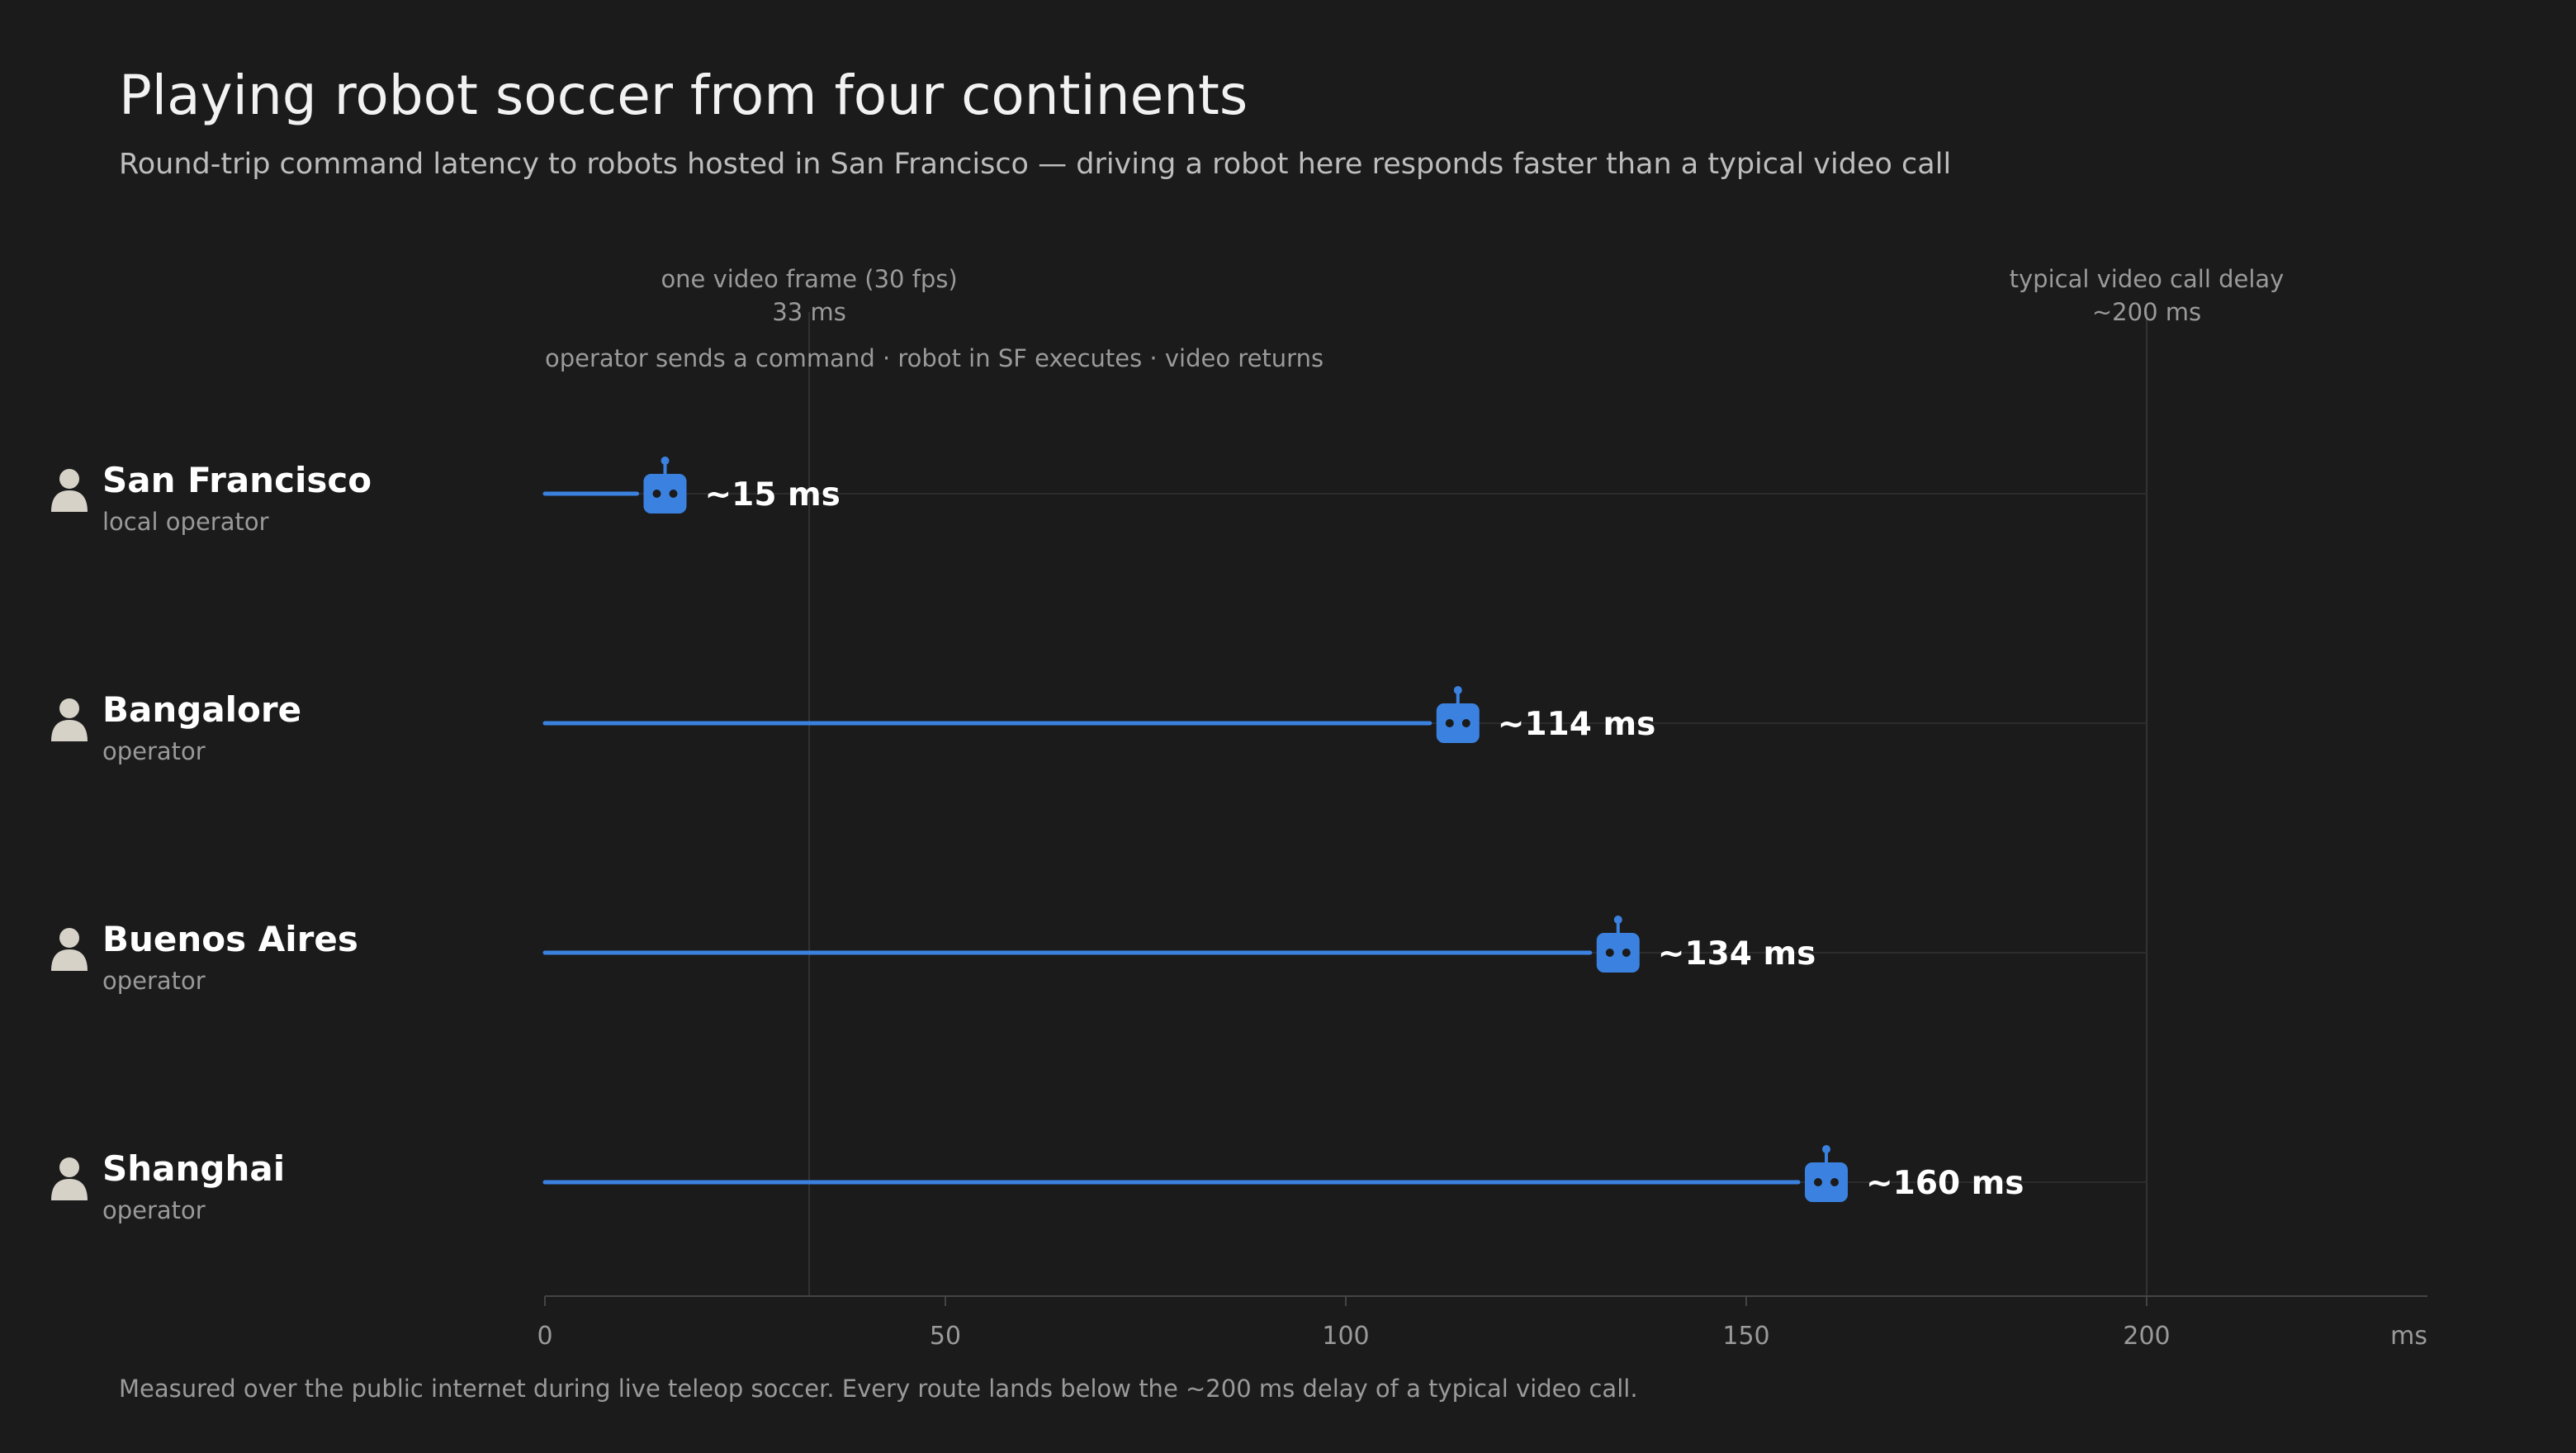 Image resolution: width=2576 pixels, height=1453 pixels. I want to click on x-tick-label: 150, so click(1745, 1336).